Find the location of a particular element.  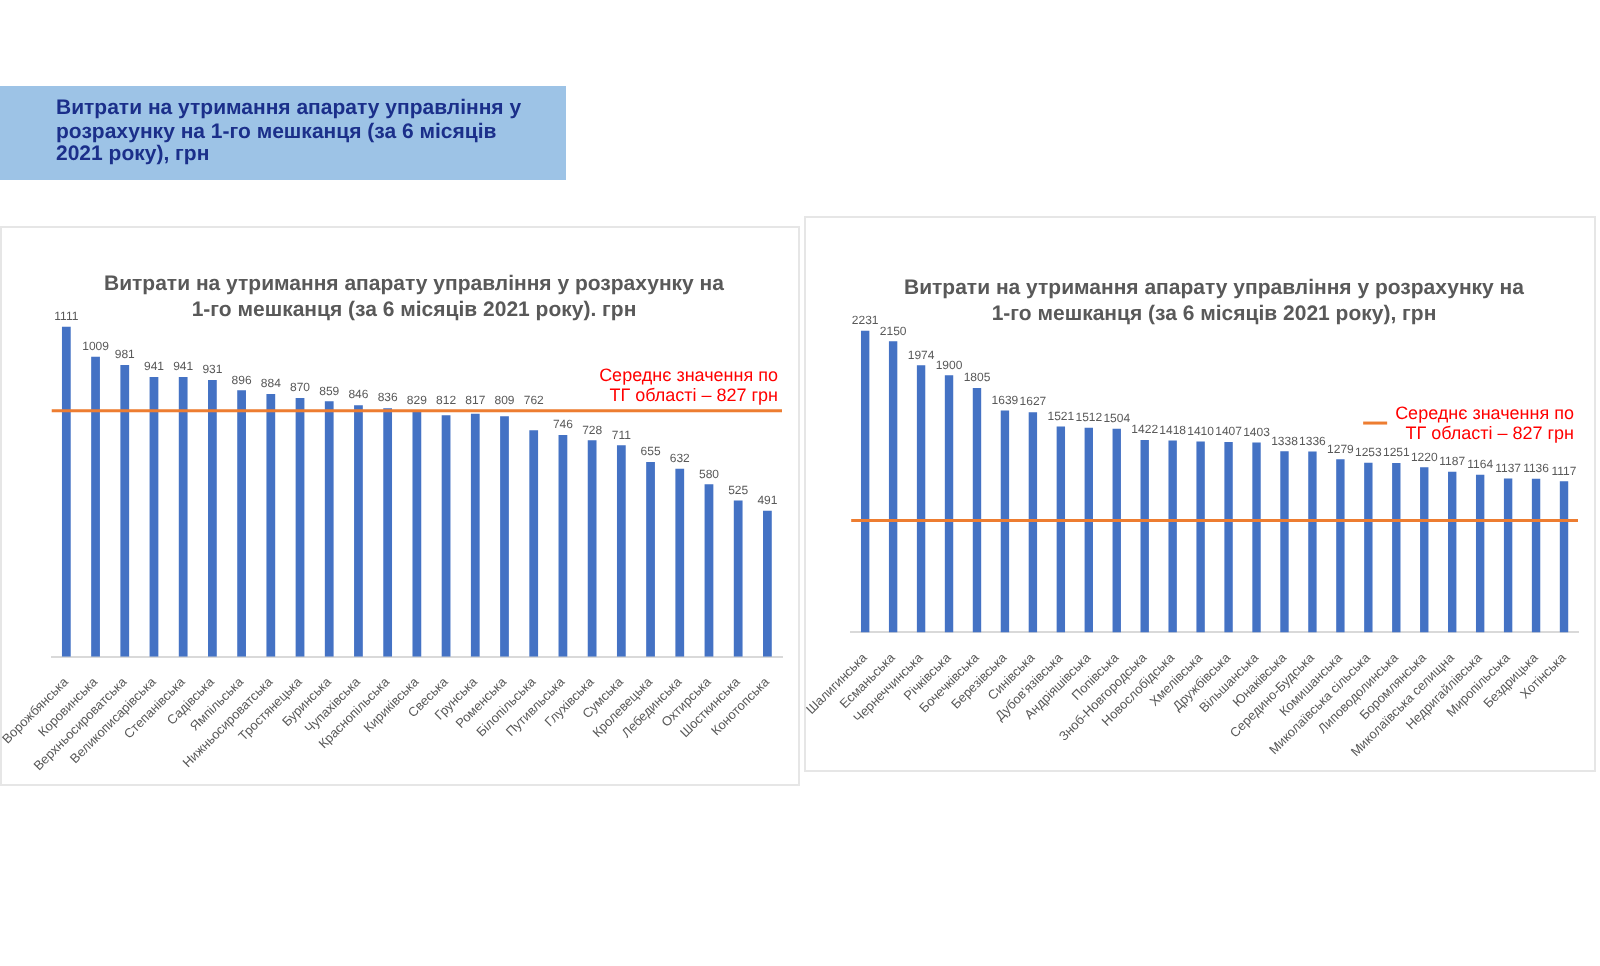

chart-title: Витрати на утримання апарату управління у розрахунку на 1-го мешканця (за 6 місяців 2021 року). грн is located at coordinates (414, 297).